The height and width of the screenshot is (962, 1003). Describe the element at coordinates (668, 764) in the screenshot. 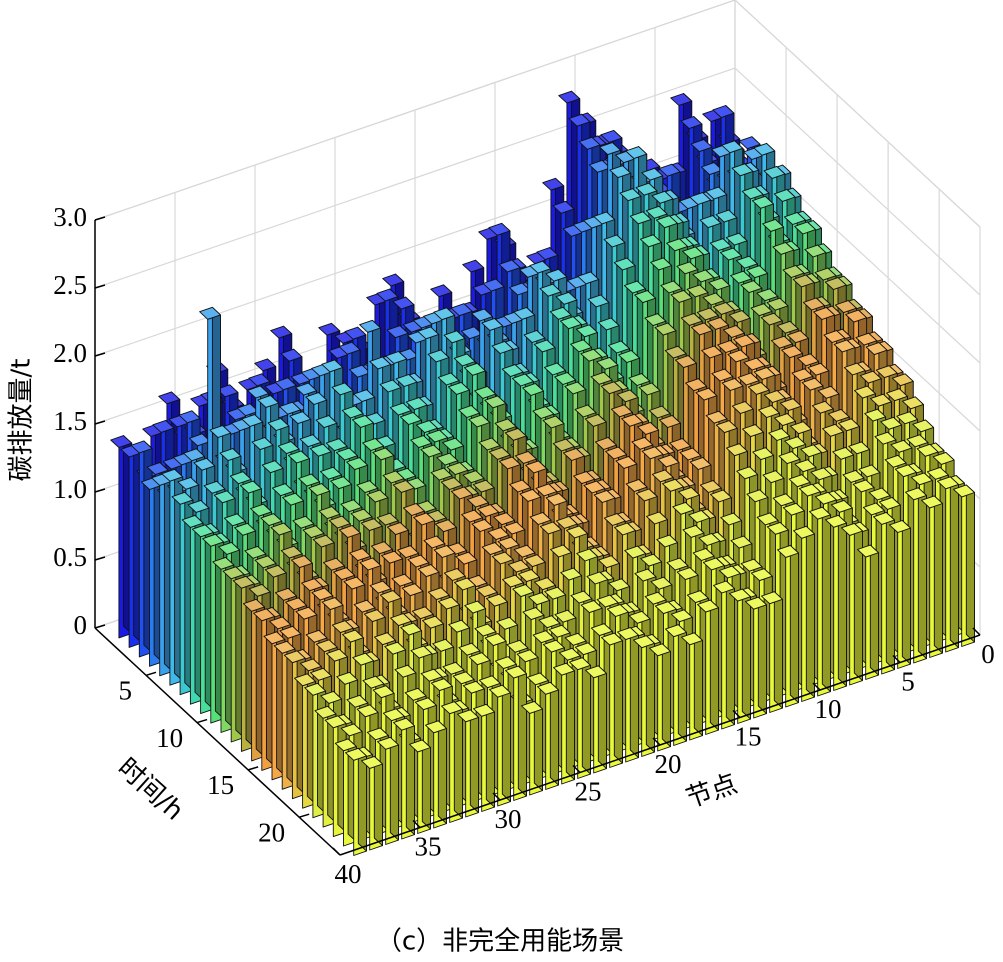

I see `x-tick-label: 20` at that location.